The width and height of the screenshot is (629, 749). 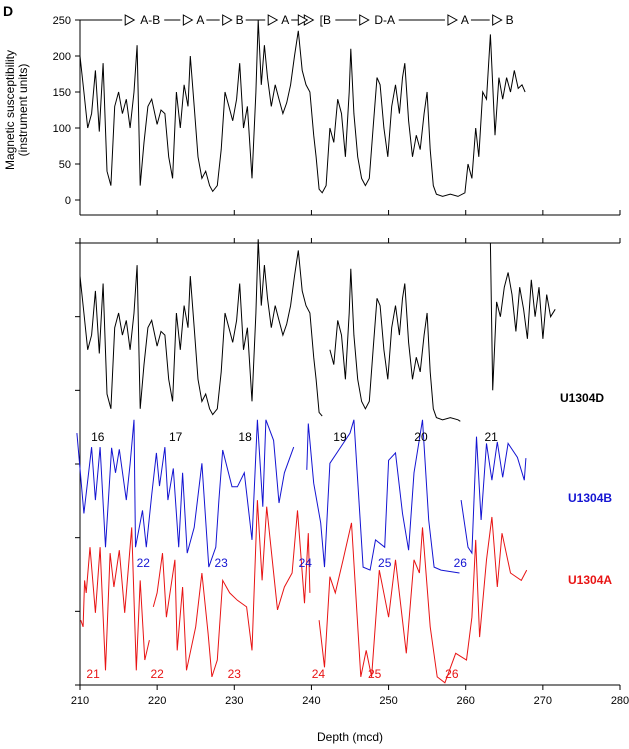 I want to click on x-tick-label: 230, so click(x=234, y=701).